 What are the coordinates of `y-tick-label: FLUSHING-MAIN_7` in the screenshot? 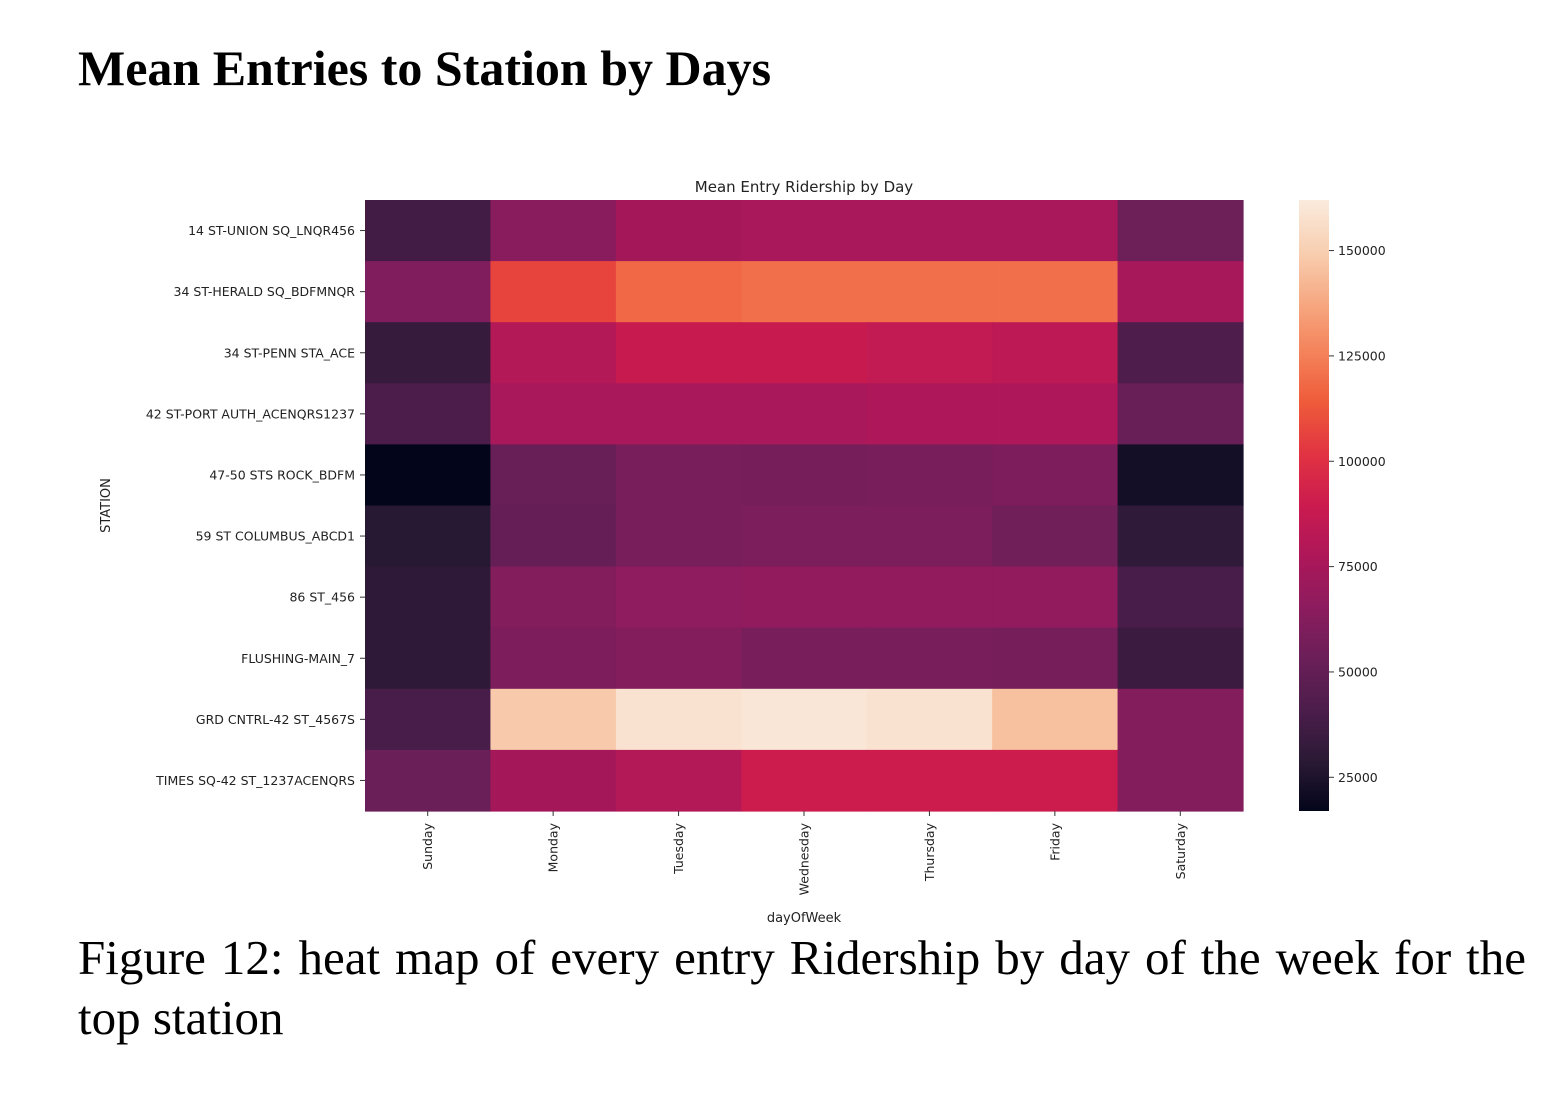 It's located at (298, 658).